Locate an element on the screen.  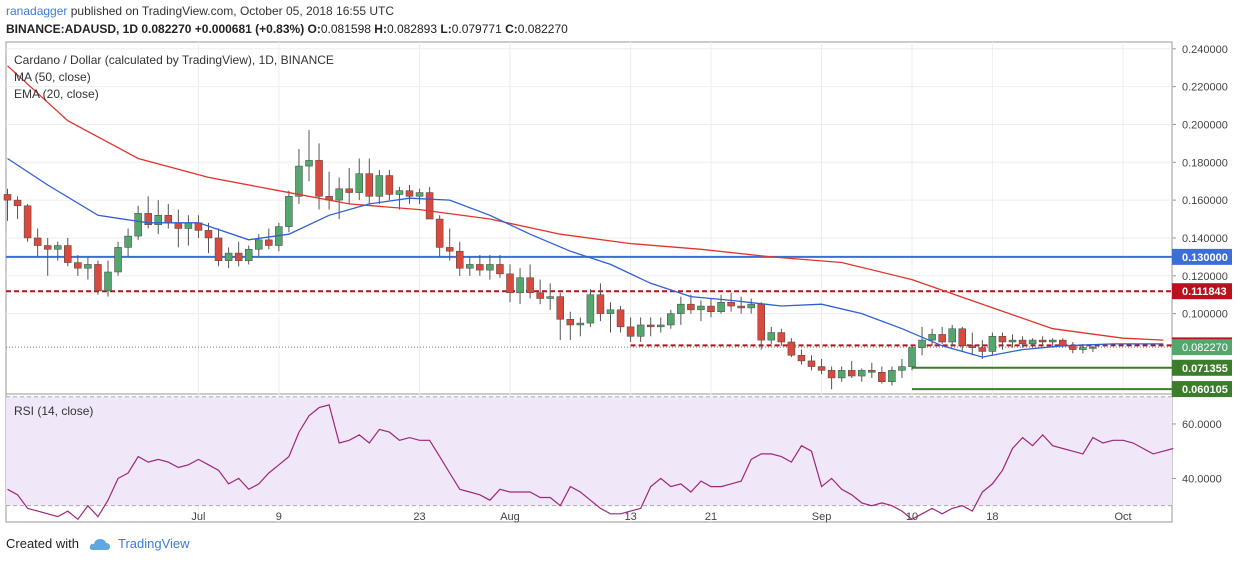
last-price-label: 0.082270 is located at coordinates (1205, 348).